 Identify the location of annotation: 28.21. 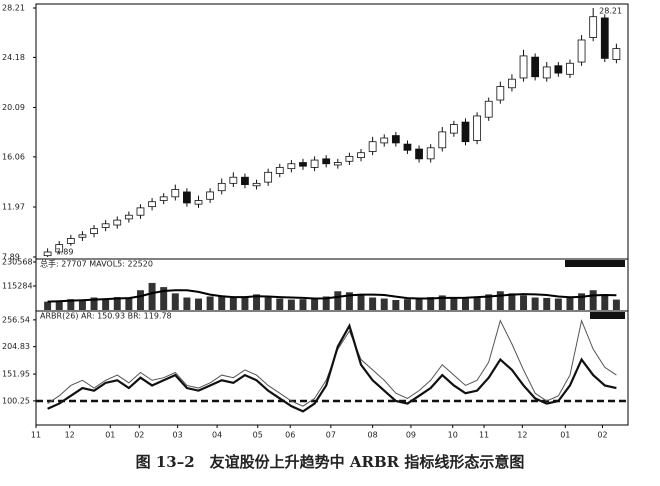
(610, 11).